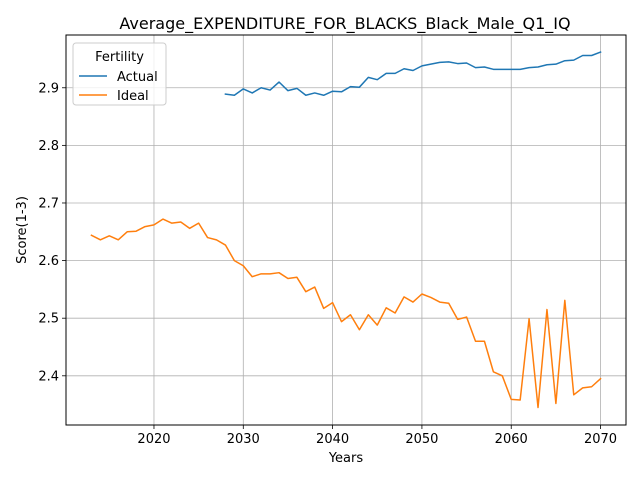  Describe the element at coordinates (48, 261) in the screenshot. I see `y-tick-label: 2.6` at that location.